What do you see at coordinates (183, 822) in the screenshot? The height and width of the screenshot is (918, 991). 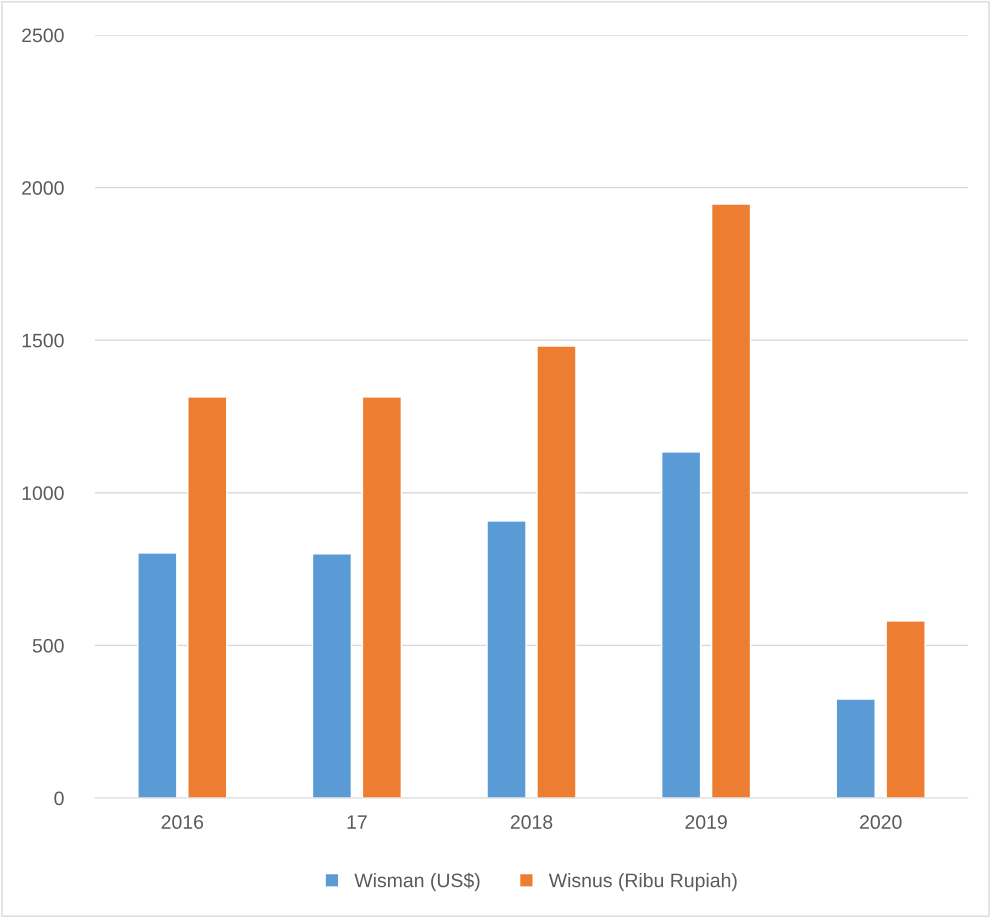 I see `x-tick-label: 2016` at bounding box center [183, 822].